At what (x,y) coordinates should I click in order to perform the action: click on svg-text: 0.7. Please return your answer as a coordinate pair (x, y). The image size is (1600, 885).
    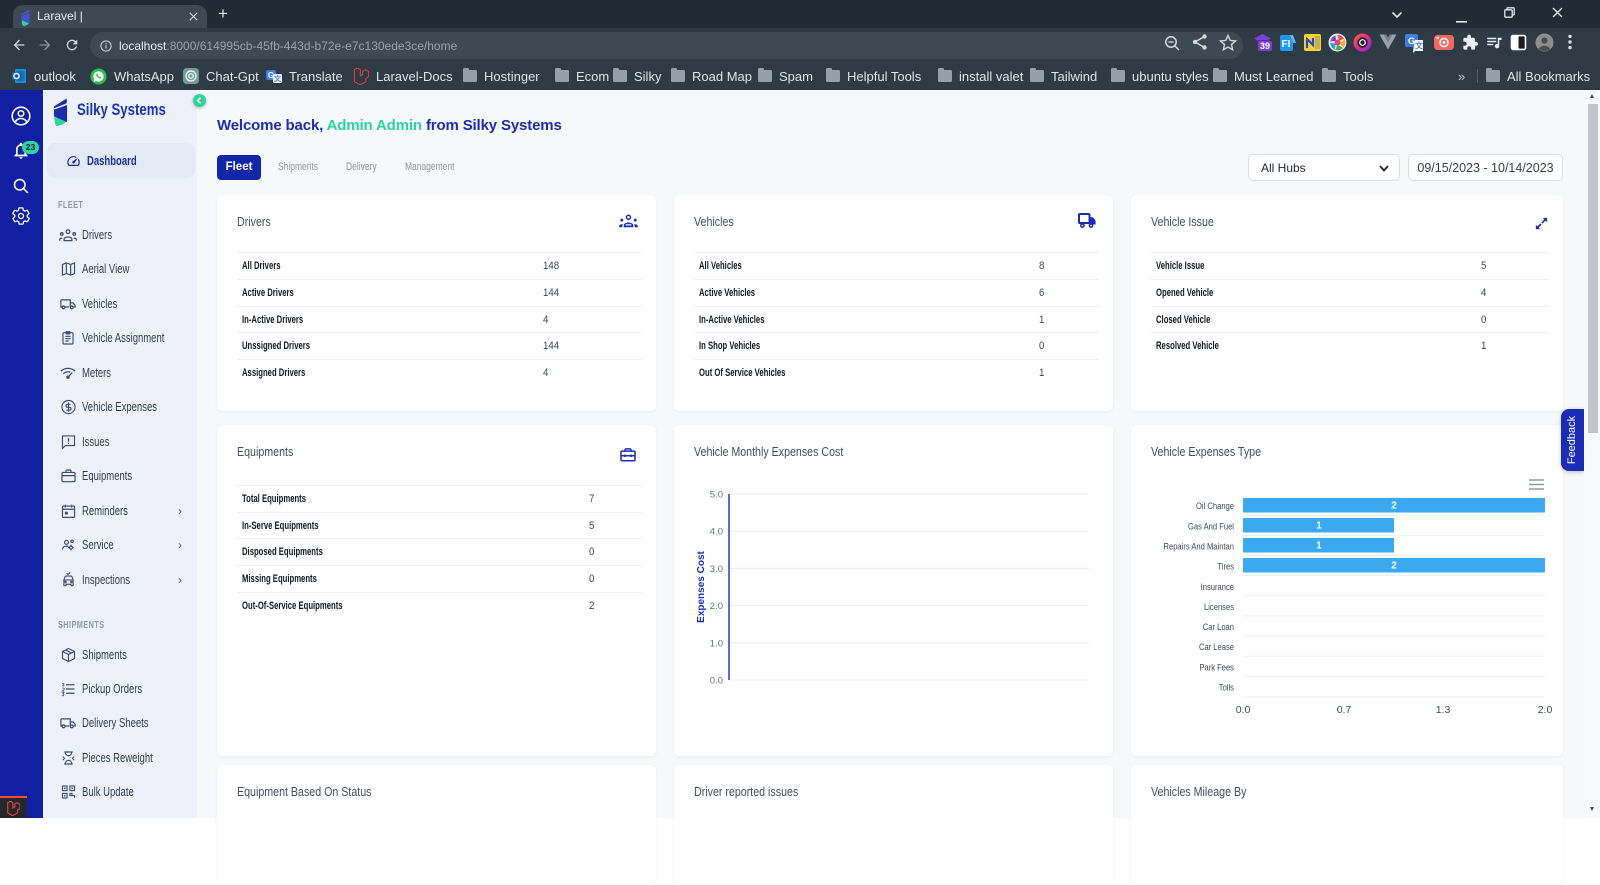
    Looking at the image, I should click on (1344, 710).